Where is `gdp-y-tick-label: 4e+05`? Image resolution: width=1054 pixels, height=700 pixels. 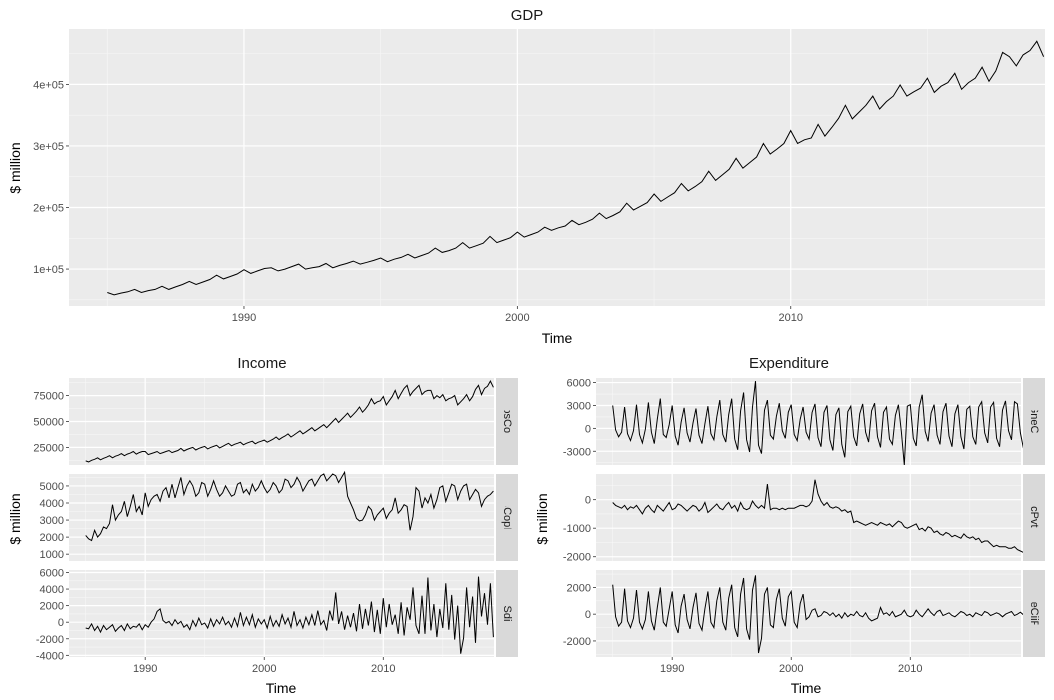 gdp-y-tick-label: 4e+05 is located at coordinates (48, 85).